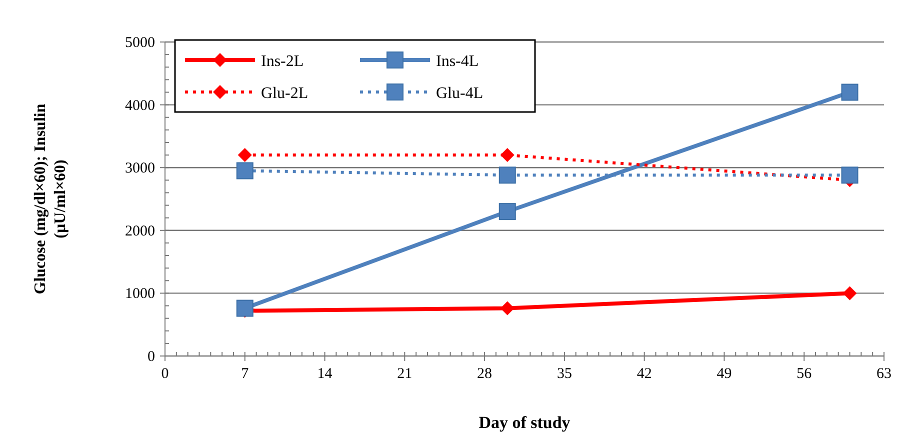 Image resolution: width=902 pixels, height=438 pixels. I want to click on legend-label: Glu-4L, so click(460, 93).